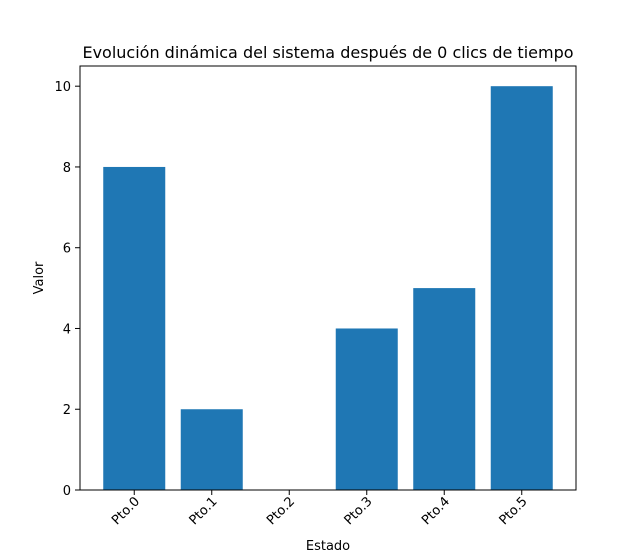 The width and height of the screenshot is (640, 554). Describe the element at coordinates (328, 544) in the screenshot. I see `x-axis-label: Estado` at that location.